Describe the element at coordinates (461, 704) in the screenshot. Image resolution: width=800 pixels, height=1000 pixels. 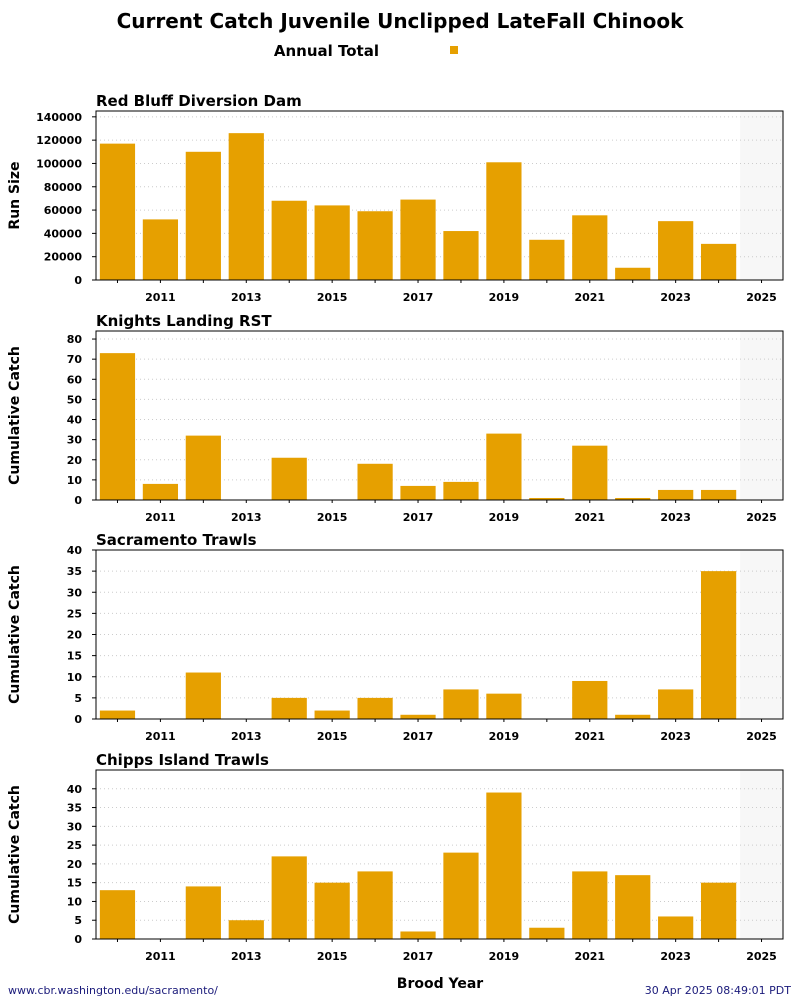
I see `bar-2018` at that location.